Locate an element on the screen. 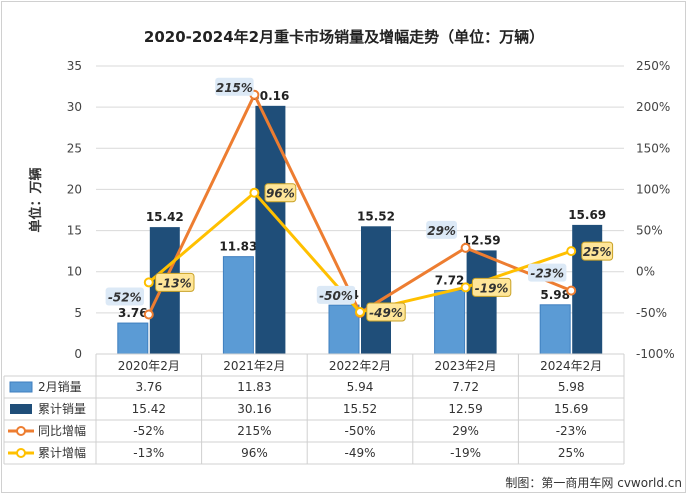 The height and width of the screenshot is (495, 688). line-value-label: -52% is located at coordinates (125, 298).